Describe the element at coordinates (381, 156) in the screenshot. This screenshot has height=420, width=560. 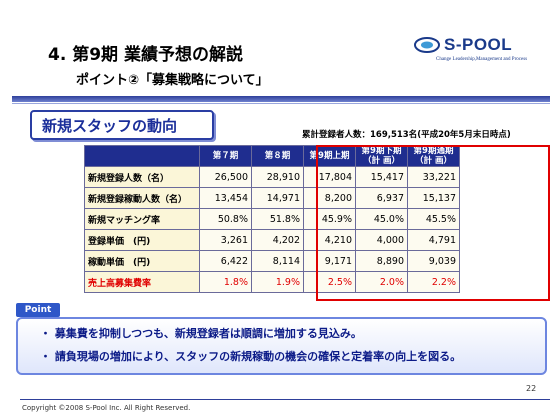
I see `column-header: 第9期下期 （計 画）` at that location.